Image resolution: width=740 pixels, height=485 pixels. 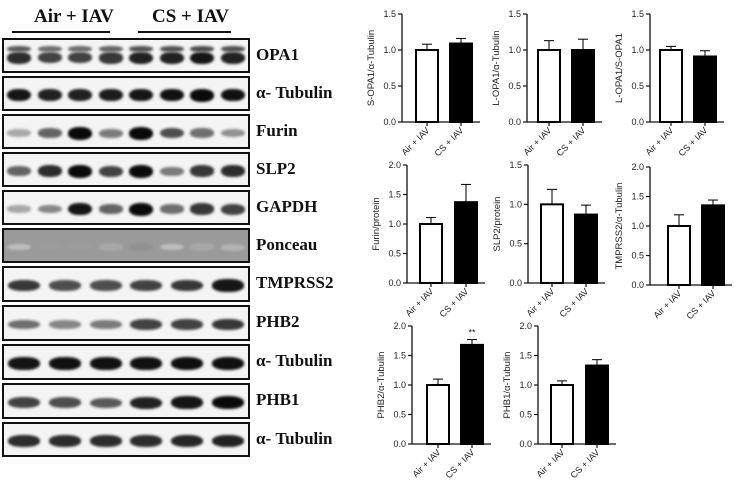 I want to click on blot-label: PHB1, so click(x=278, y=399).